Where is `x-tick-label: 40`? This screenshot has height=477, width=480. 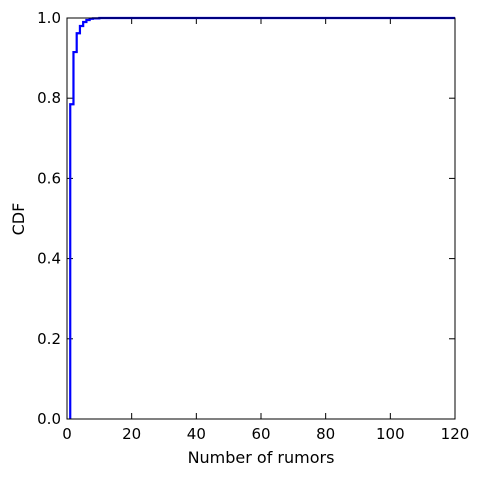 x-tick-label: 40 is located at coordinates (196, 434).